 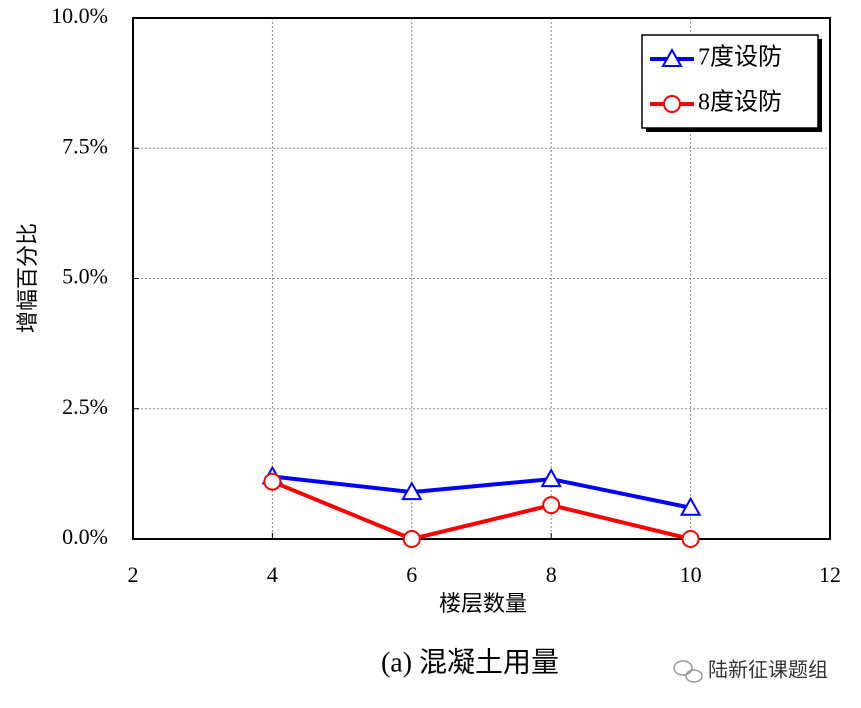 I want to click on x-axis-label: 楼层数量, so click(x=483, y=603).